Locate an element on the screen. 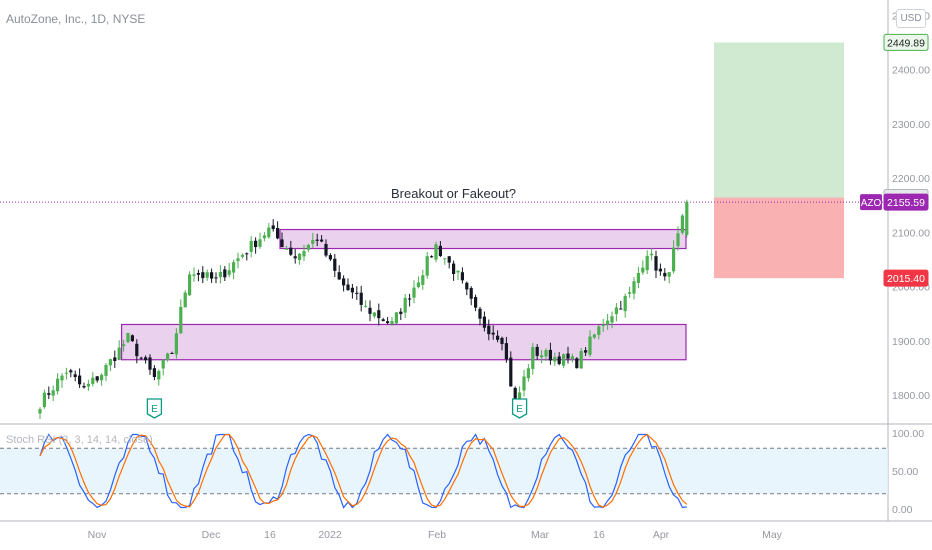  earnings-icon is located at coordinates (154, 408).